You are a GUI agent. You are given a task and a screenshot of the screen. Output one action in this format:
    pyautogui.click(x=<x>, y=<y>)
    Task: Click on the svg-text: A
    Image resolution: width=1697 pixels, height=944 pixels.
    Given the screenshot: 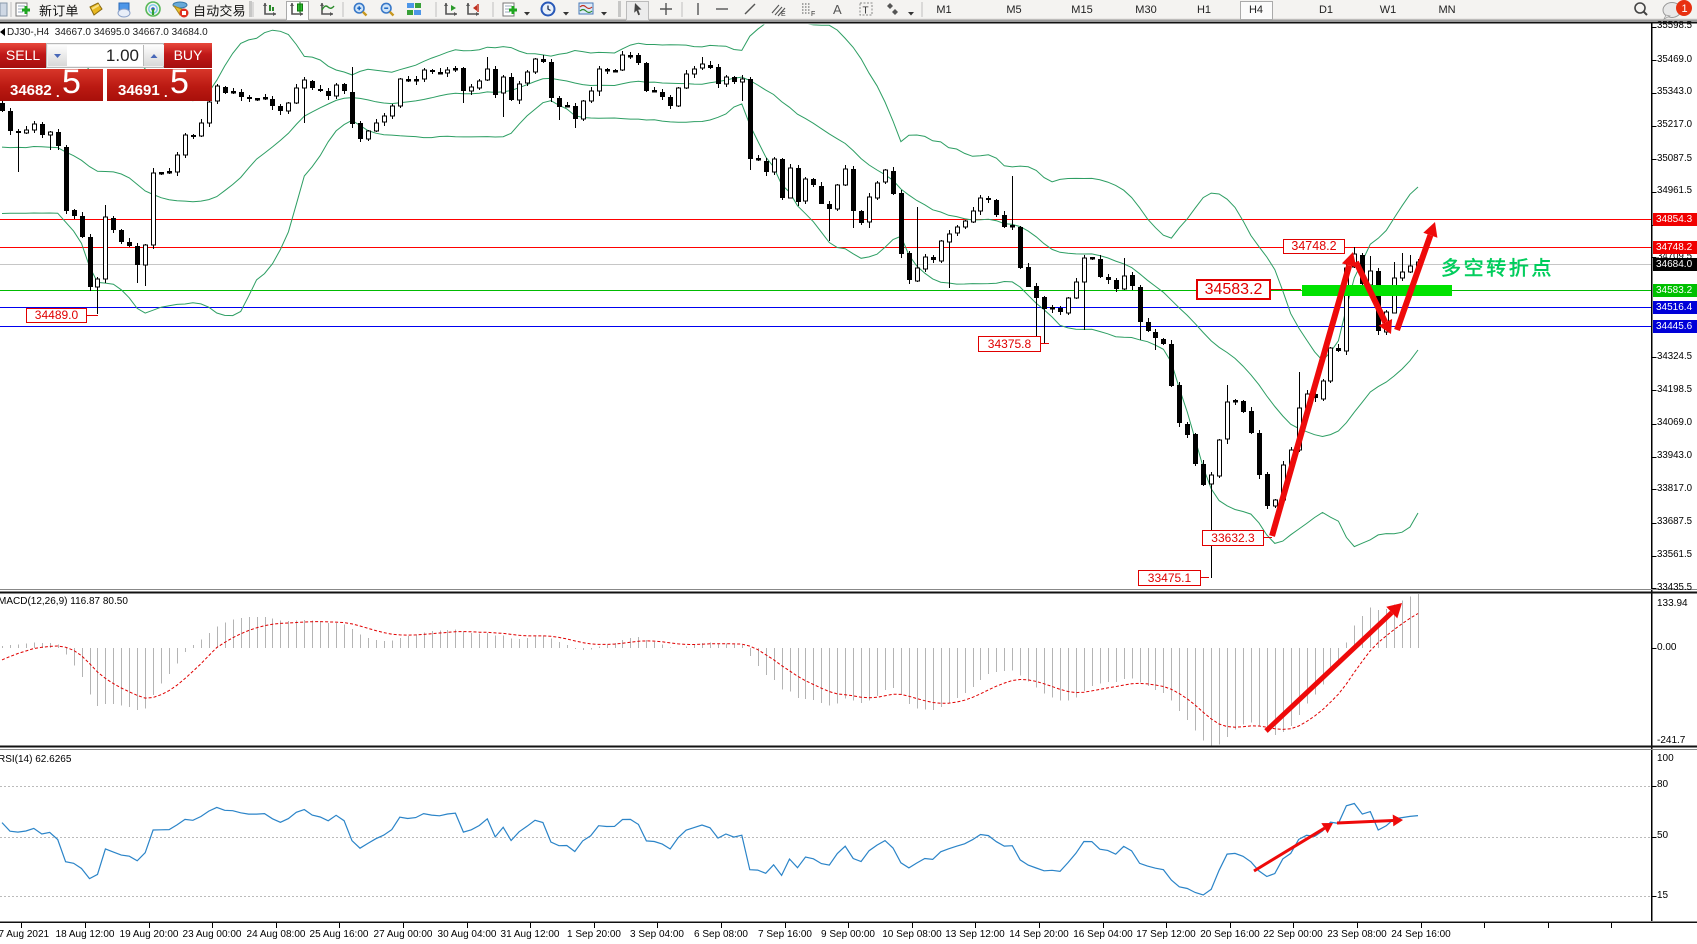 What is the action you would take?
    pyautogui.click(x=837, y=9)
    